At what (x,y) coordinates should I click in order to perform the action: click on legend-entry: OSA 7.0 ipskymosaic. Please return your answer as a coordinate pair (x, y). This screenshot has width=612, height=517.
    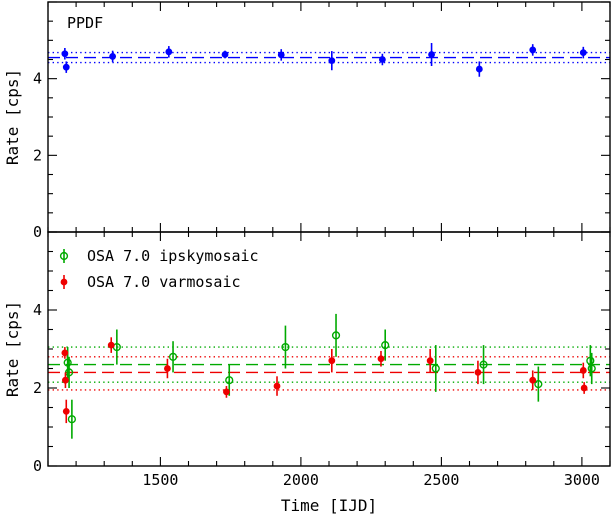
    Looking at the image, I should click on (159, 256).